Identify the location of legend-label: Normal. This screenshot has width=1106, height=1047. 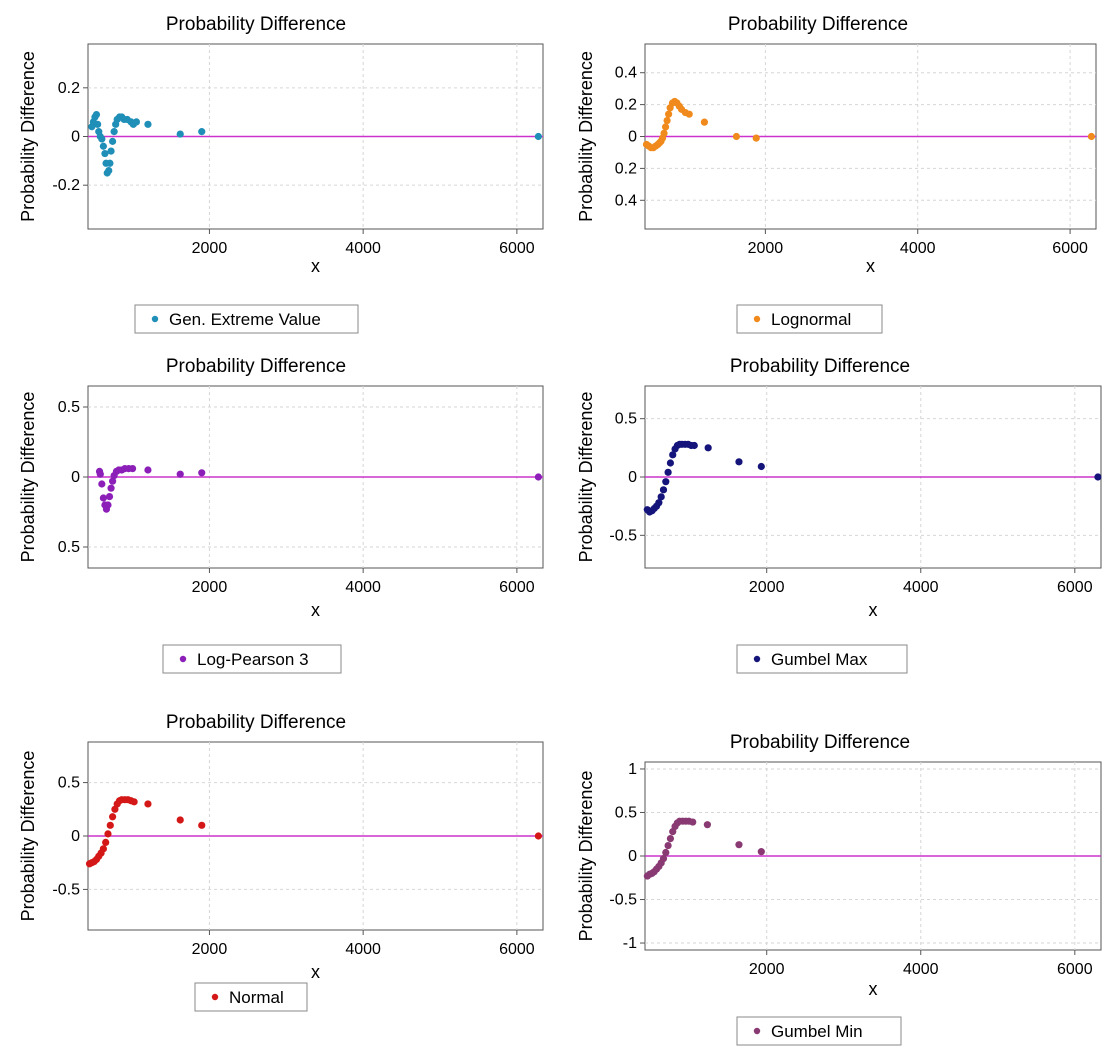
(256, 997).